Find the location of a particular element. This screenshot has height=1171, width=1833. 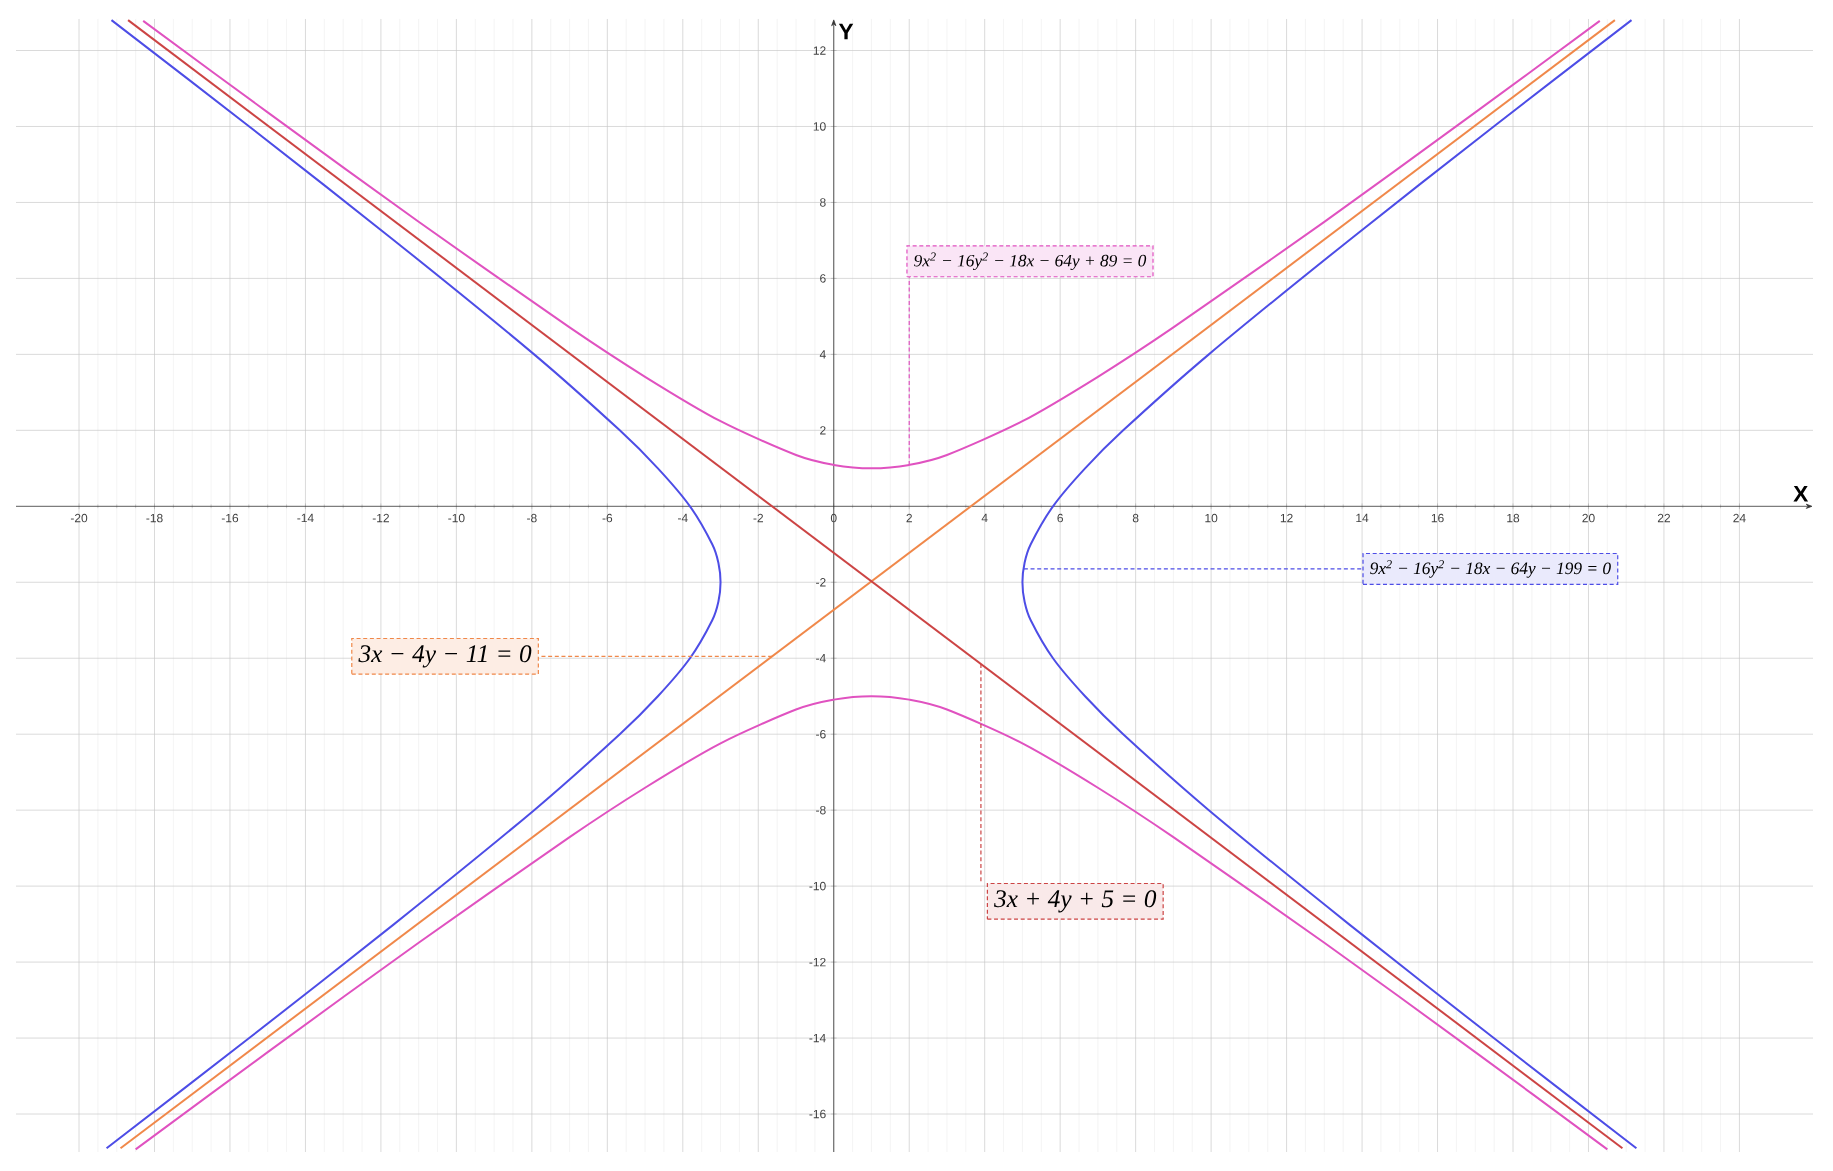

x-tick-label: 2 is located at coordinates (909, 518).